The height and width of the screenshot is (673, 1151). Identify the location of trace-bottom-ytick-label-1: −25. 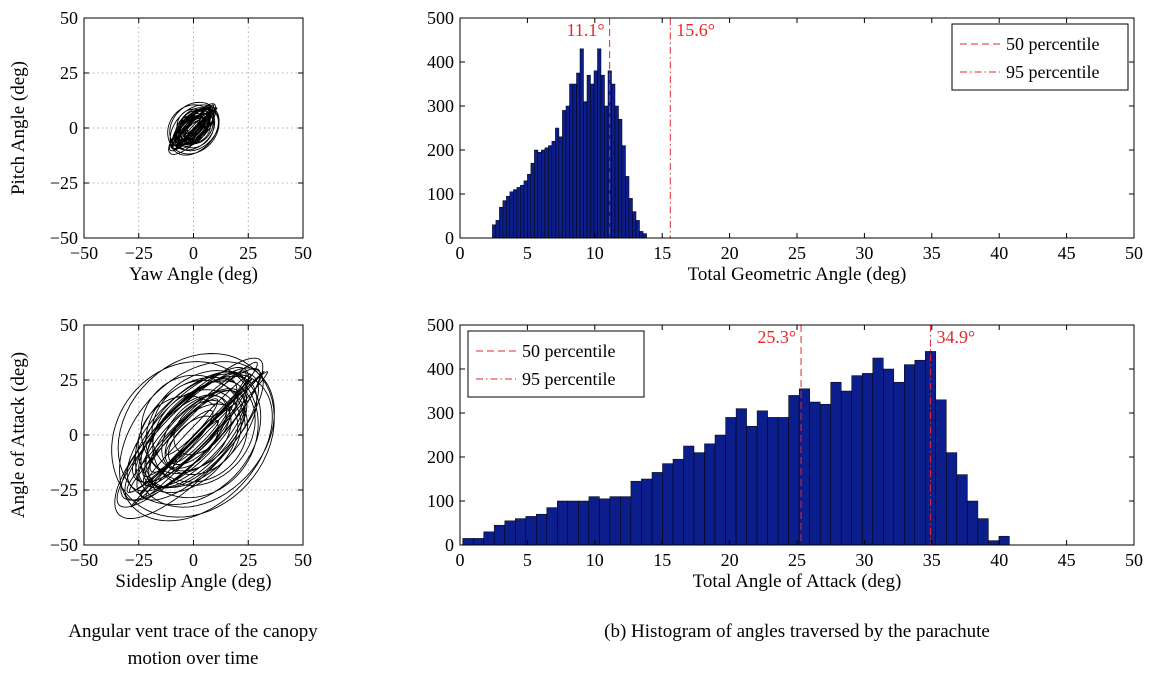
(64, 490).